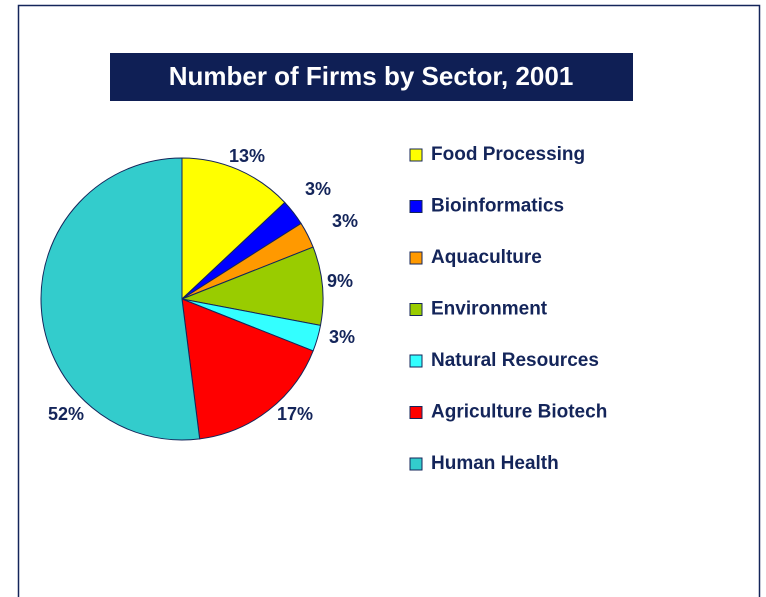 This screenshot has width=766, height=597. I want to click on title-box, so click(371, 77).